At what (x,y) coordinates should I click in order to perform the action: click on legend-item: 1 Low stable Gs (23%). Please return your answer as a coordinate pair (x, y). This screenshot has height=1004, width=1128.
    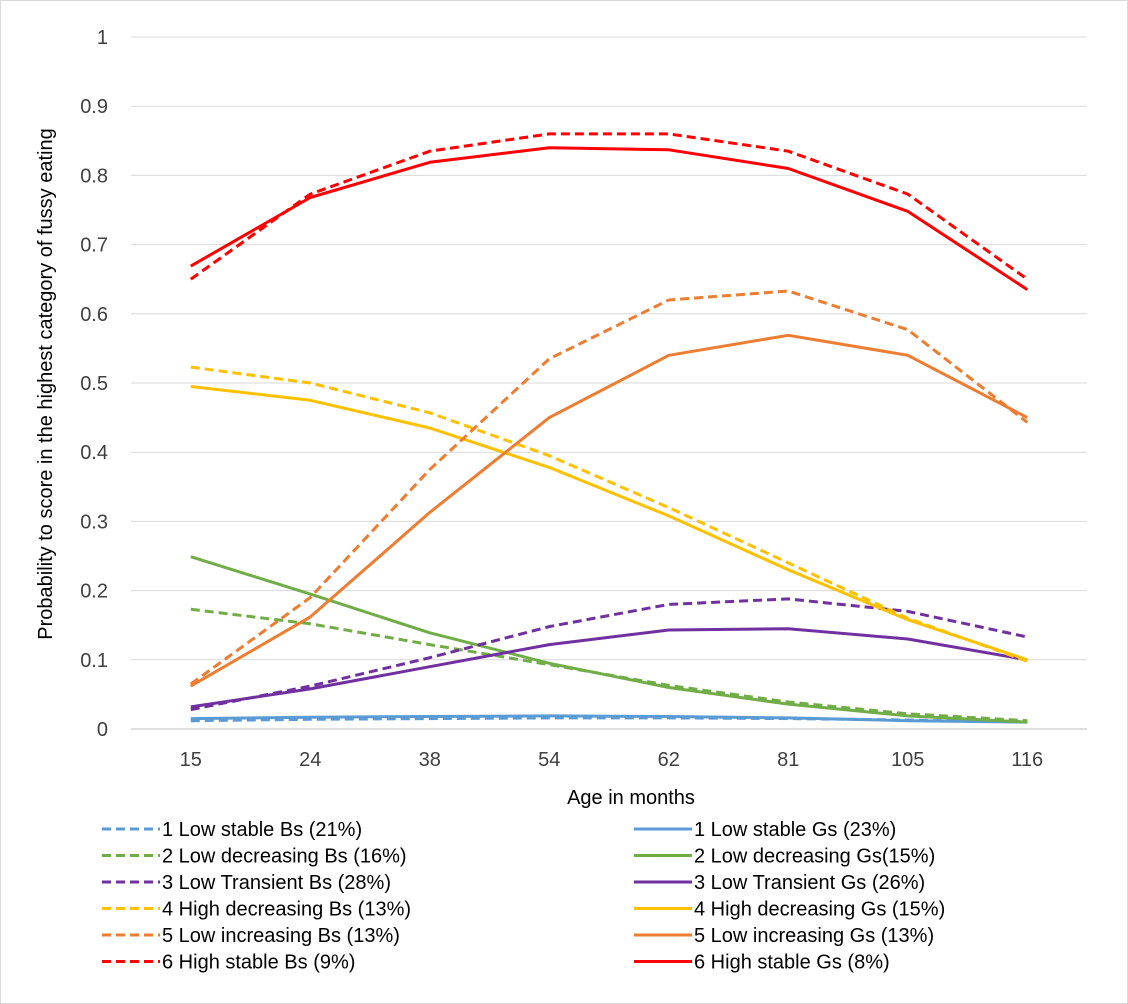
    Looking at the image, I should click on (765, 830).